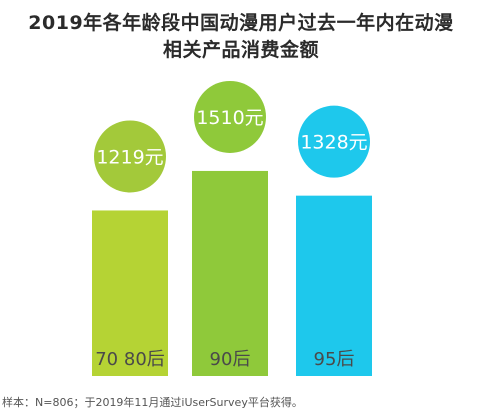 This screenshot has width=482, height=416. I want to click on value-label-1: 1219元, so click(129, 157).